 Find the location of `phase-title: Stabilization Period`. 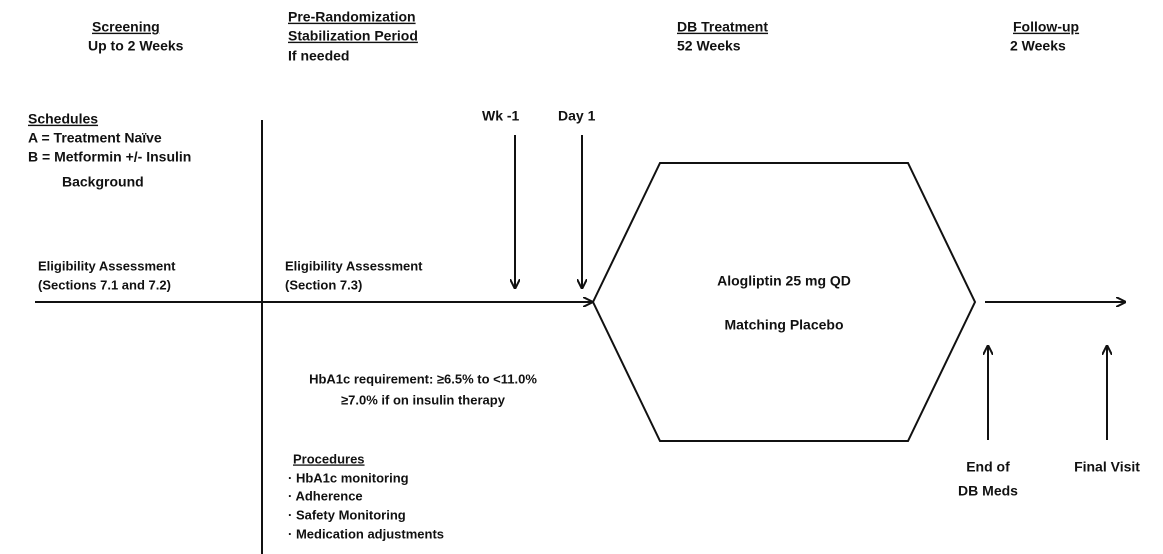

phase-title: Stabilization Period is located at coordinates (353, 36).